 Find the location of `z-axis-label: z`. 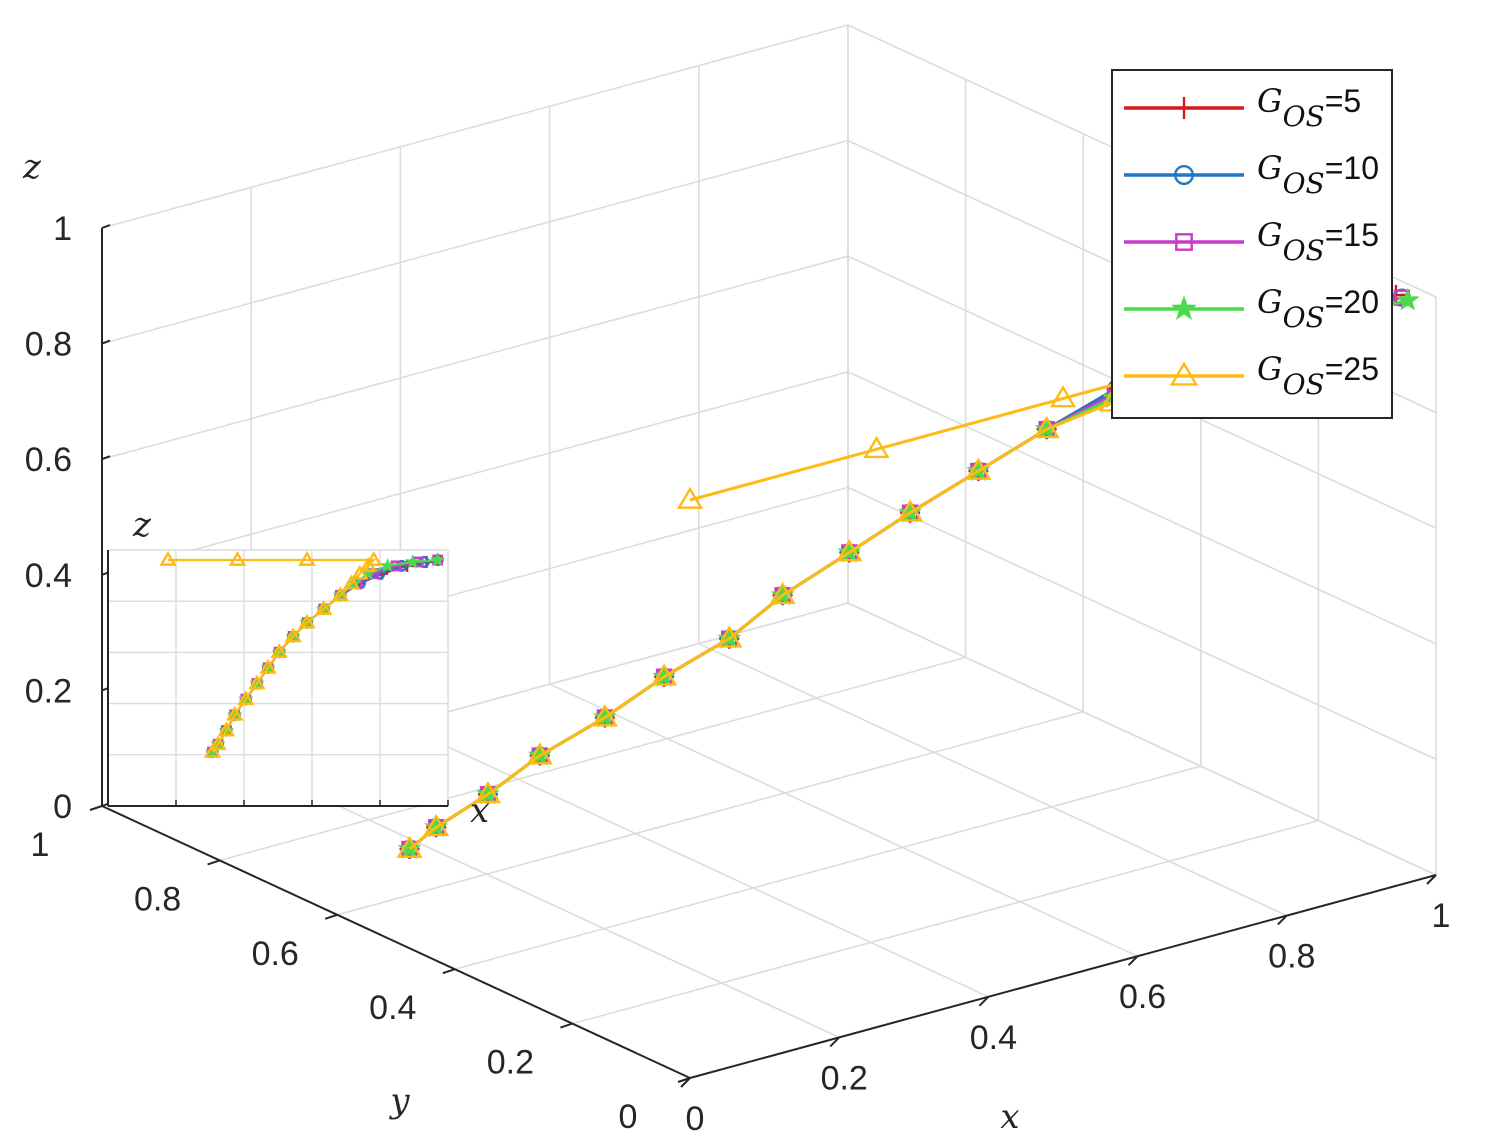

z-axis-label: z is located at coordinates (32, 167).